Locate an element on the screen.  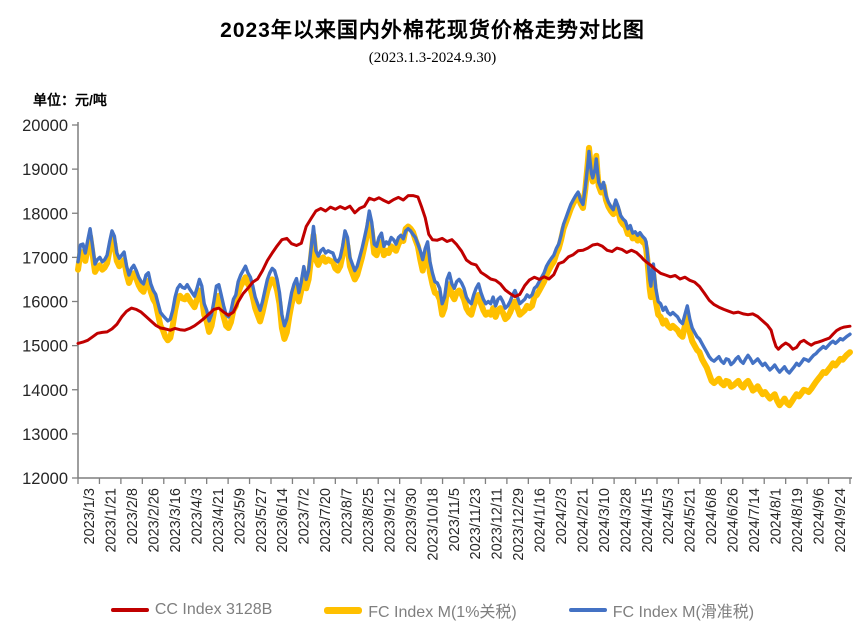
x-tick-label: 2024/2/3 is located at coordinates (562, 516).